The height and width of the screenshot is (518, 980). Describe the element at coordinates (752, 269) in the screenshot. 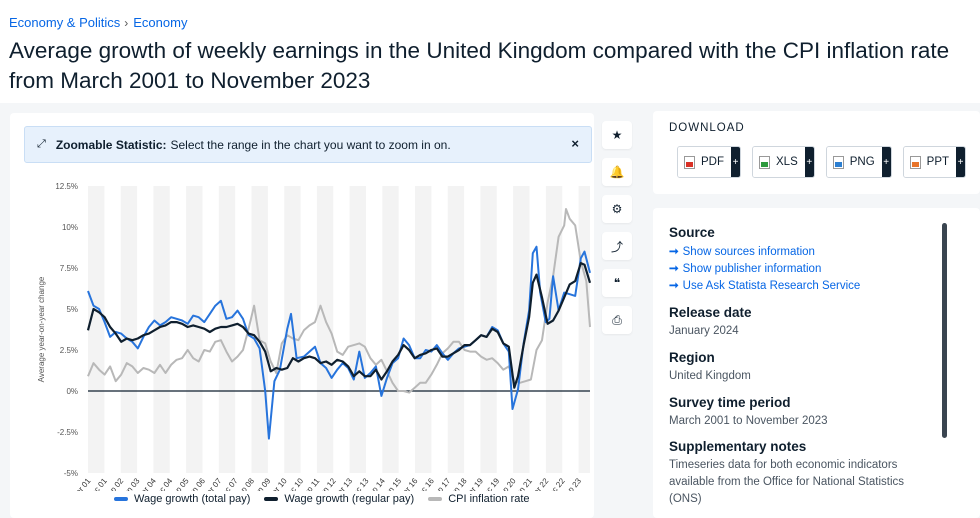

I see `show-publisher-label: Show publisher information` at that location.